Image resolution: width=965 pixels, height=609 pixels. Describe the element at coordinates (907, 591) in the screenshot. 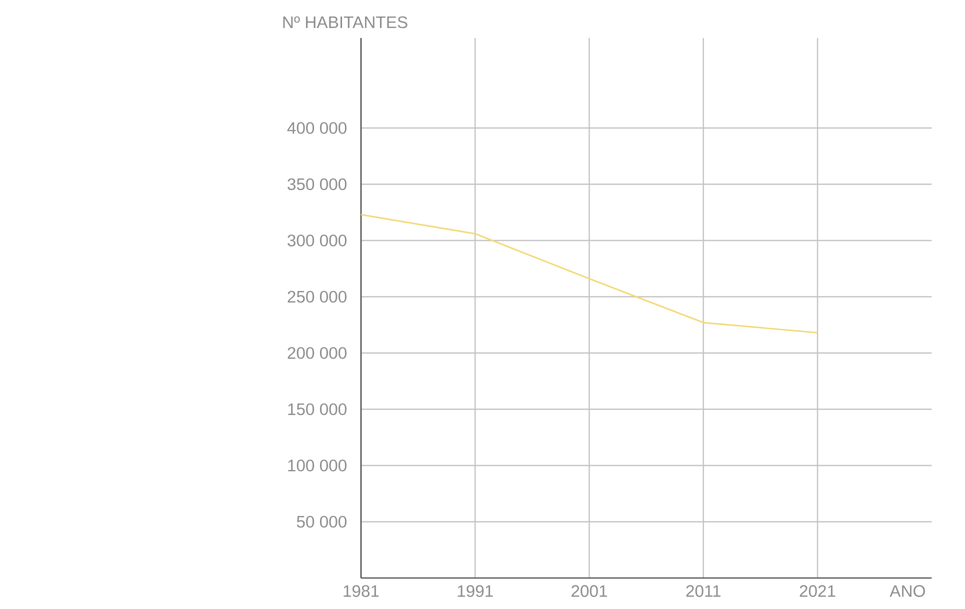

I see `x-axis-title: ANO` at that location.